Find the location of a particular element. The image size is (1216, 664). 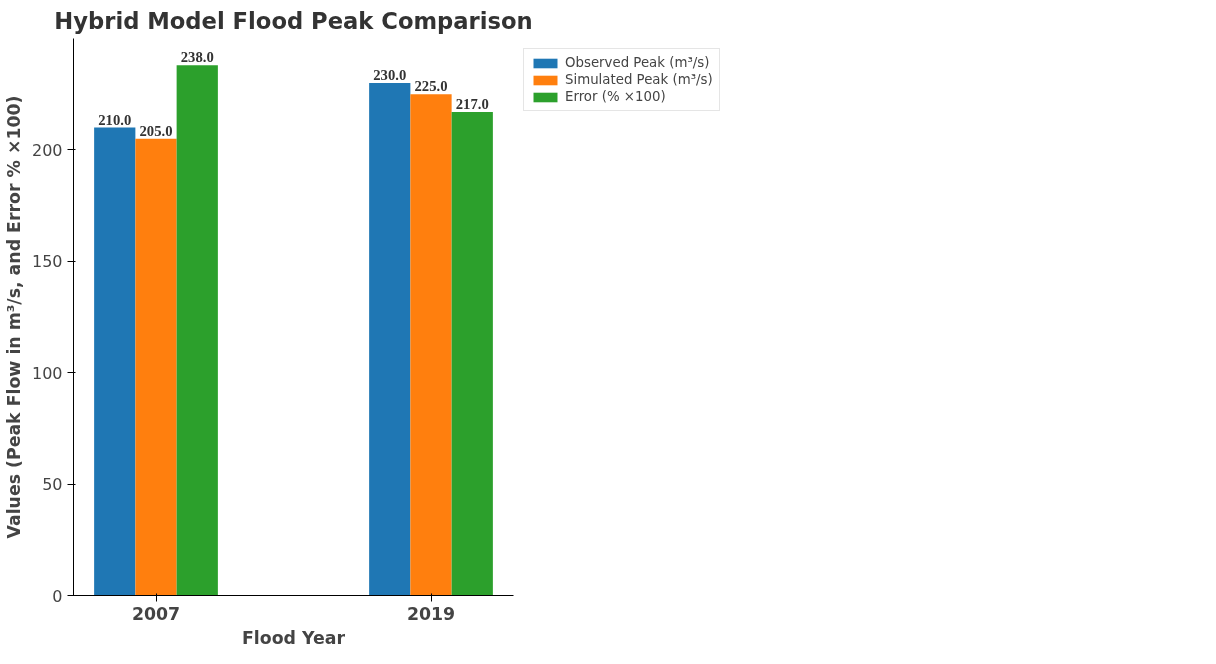

data-label: 205.0 is located at coordinates (156, 130).